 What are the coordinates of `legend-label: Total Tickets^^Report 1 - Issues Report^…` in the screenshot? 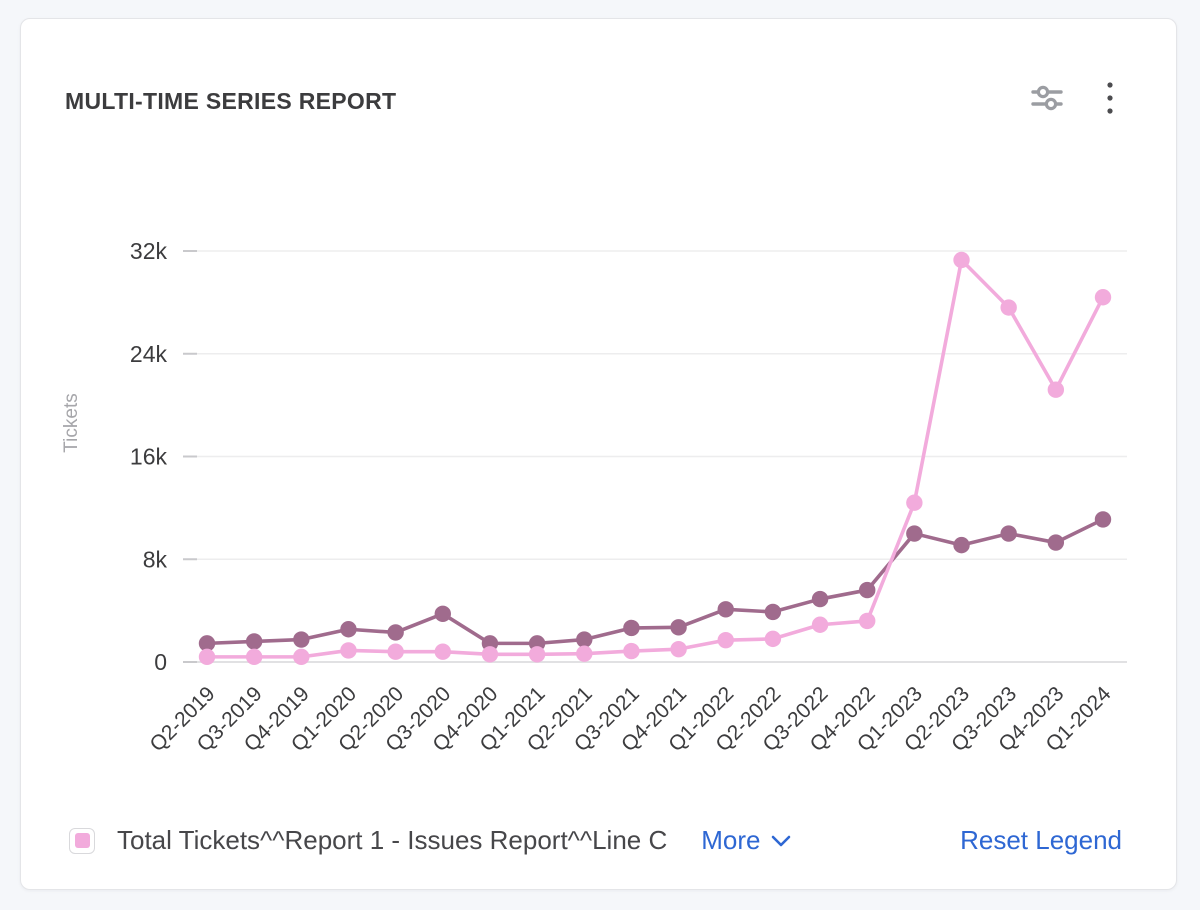 It's located at (392, 840).